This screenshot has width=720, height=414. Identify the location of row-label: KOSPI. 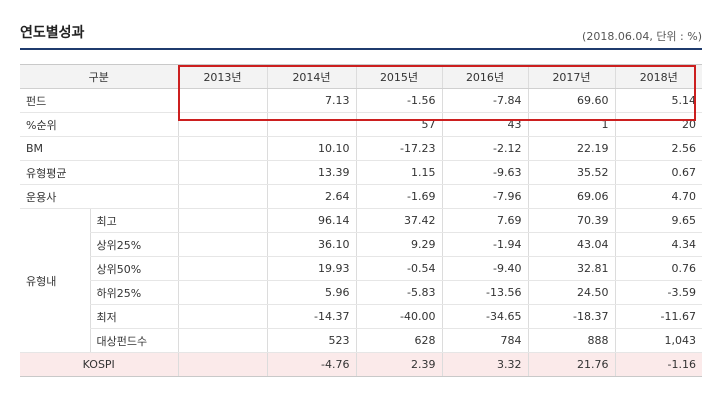
(99, 364).